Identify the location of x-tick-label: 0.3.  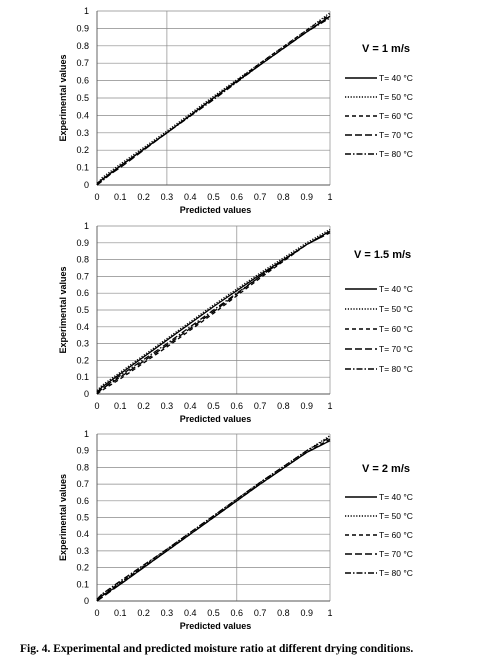
(167, 197).